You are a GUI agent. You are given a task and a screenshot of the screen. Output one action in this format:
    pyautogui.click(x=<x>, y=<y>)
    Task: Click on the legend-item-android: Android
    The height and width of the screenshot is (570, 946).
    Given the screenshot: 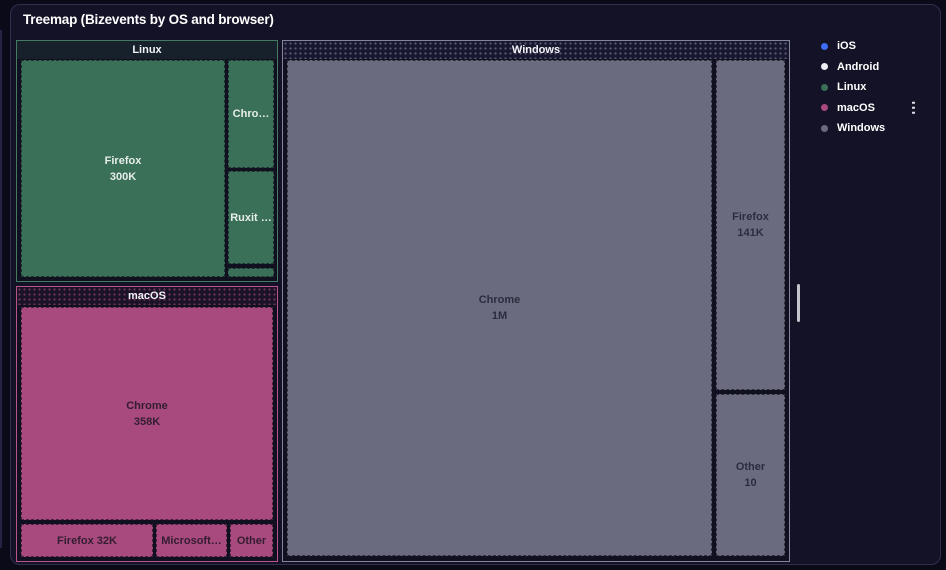 What is the action you would take?
    pyautogui.click(x=883, y=67)
    